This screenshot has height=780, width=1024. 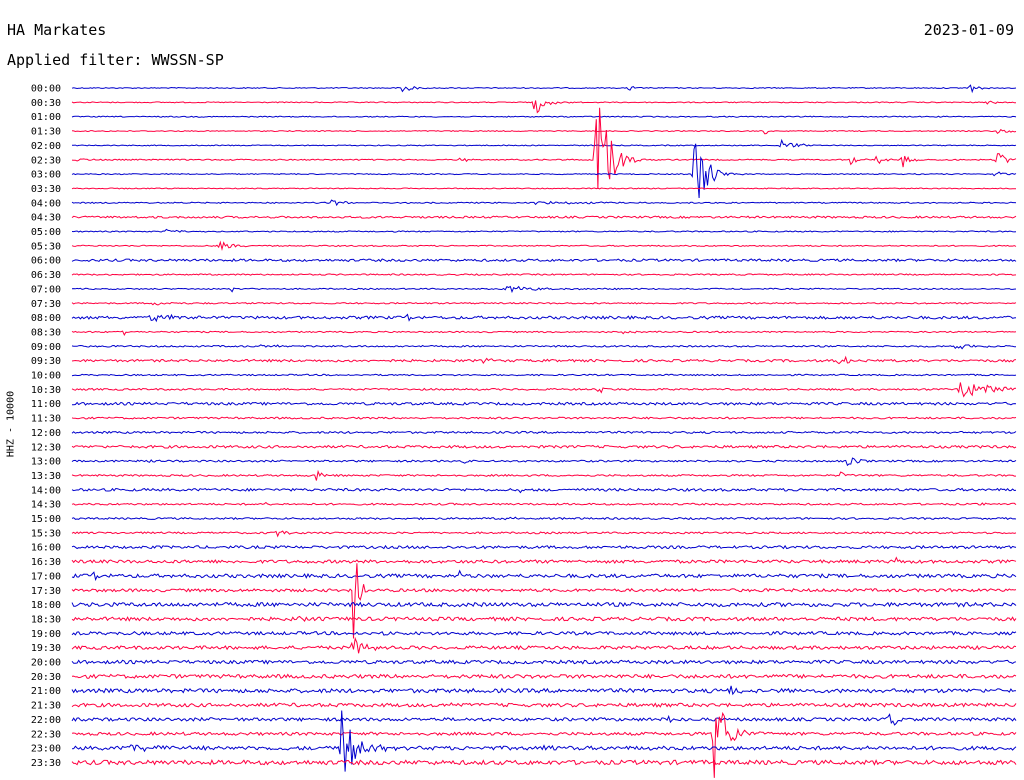 What do you see at coordinates (46, 332) in the screenshot?
I see `row-time-label: 08:30` at bounding box center [46, 332].